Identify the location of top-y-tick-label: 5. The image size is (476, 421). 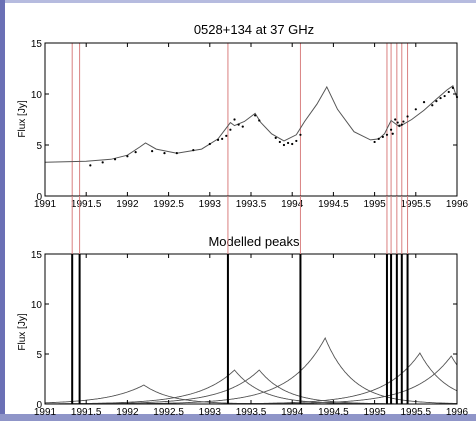
(39, 146).